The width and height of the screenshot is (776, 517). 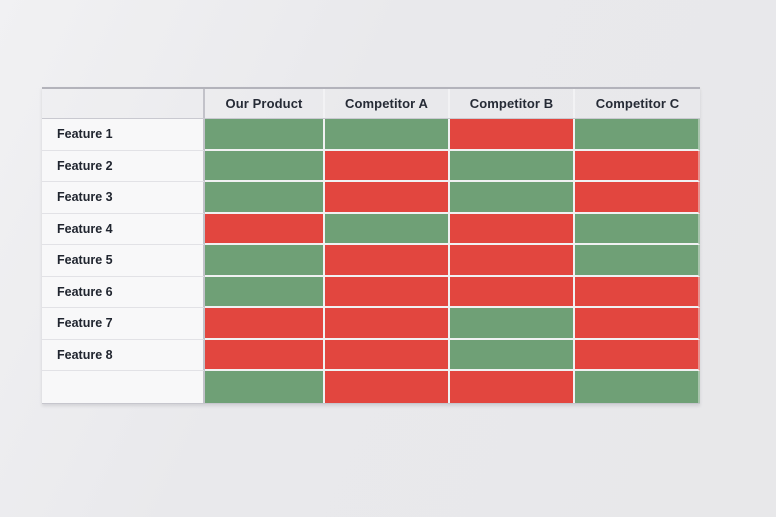 I want to click on table-row, so click(x=371, y=387).